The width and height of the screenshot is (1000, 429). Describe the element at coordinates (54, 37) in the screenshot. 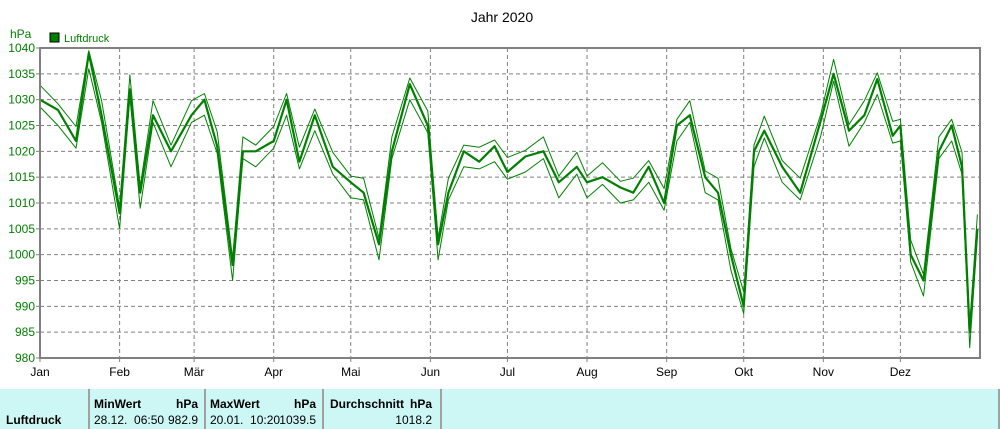

I see `legend-swatch-icon` at that location.